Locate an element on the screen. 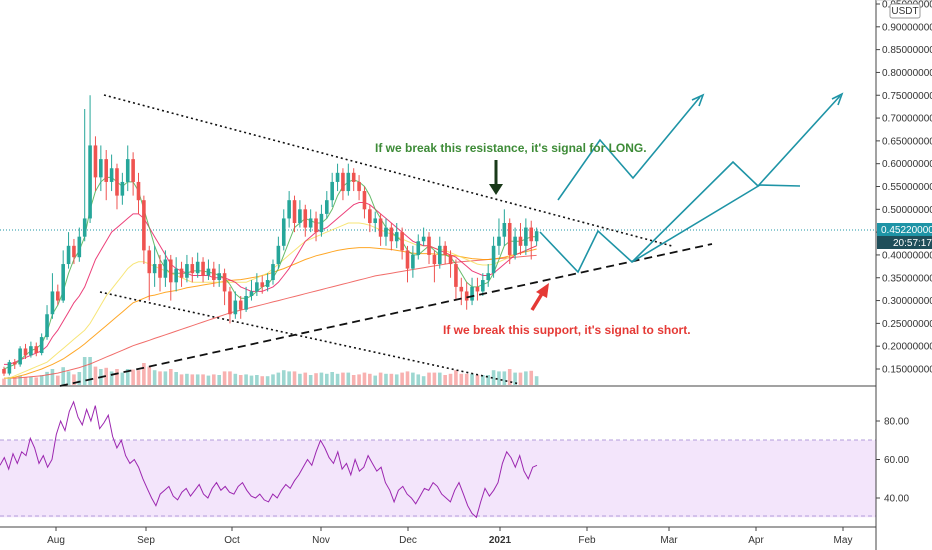 The image size is (932, 550). rsi-axis: 80.00 60.00 40.00 is located at coordinates (892, 461).